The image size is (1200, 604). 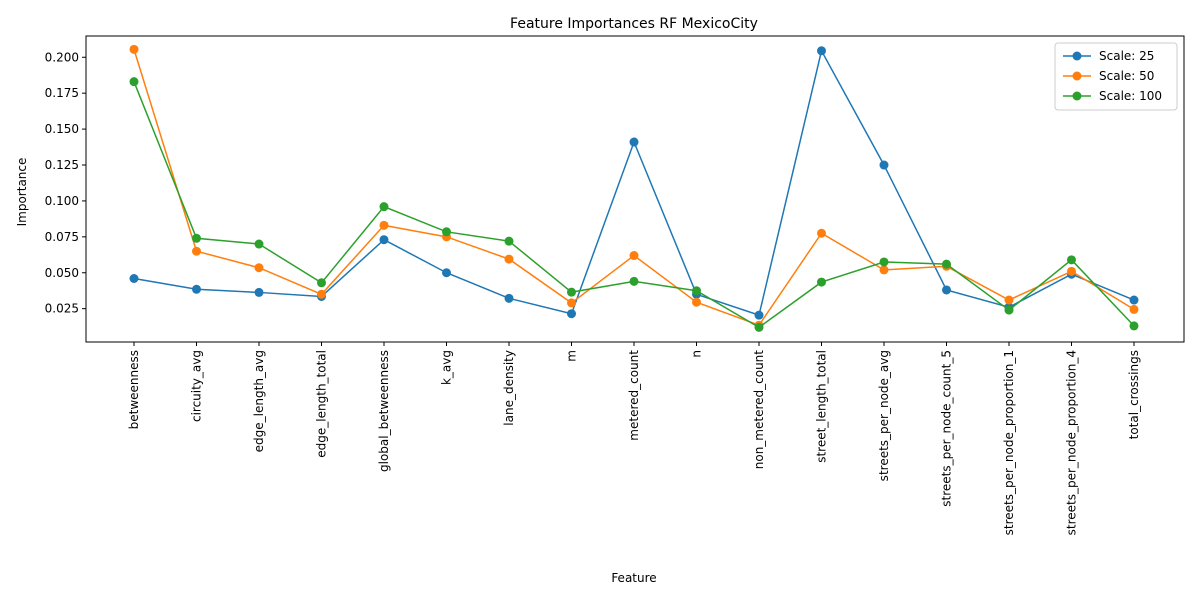 What do you see at coordinates (822, 406) in the screenshot?
I see `x-tick-label: street_length_total` at bounding box center [822, 406].